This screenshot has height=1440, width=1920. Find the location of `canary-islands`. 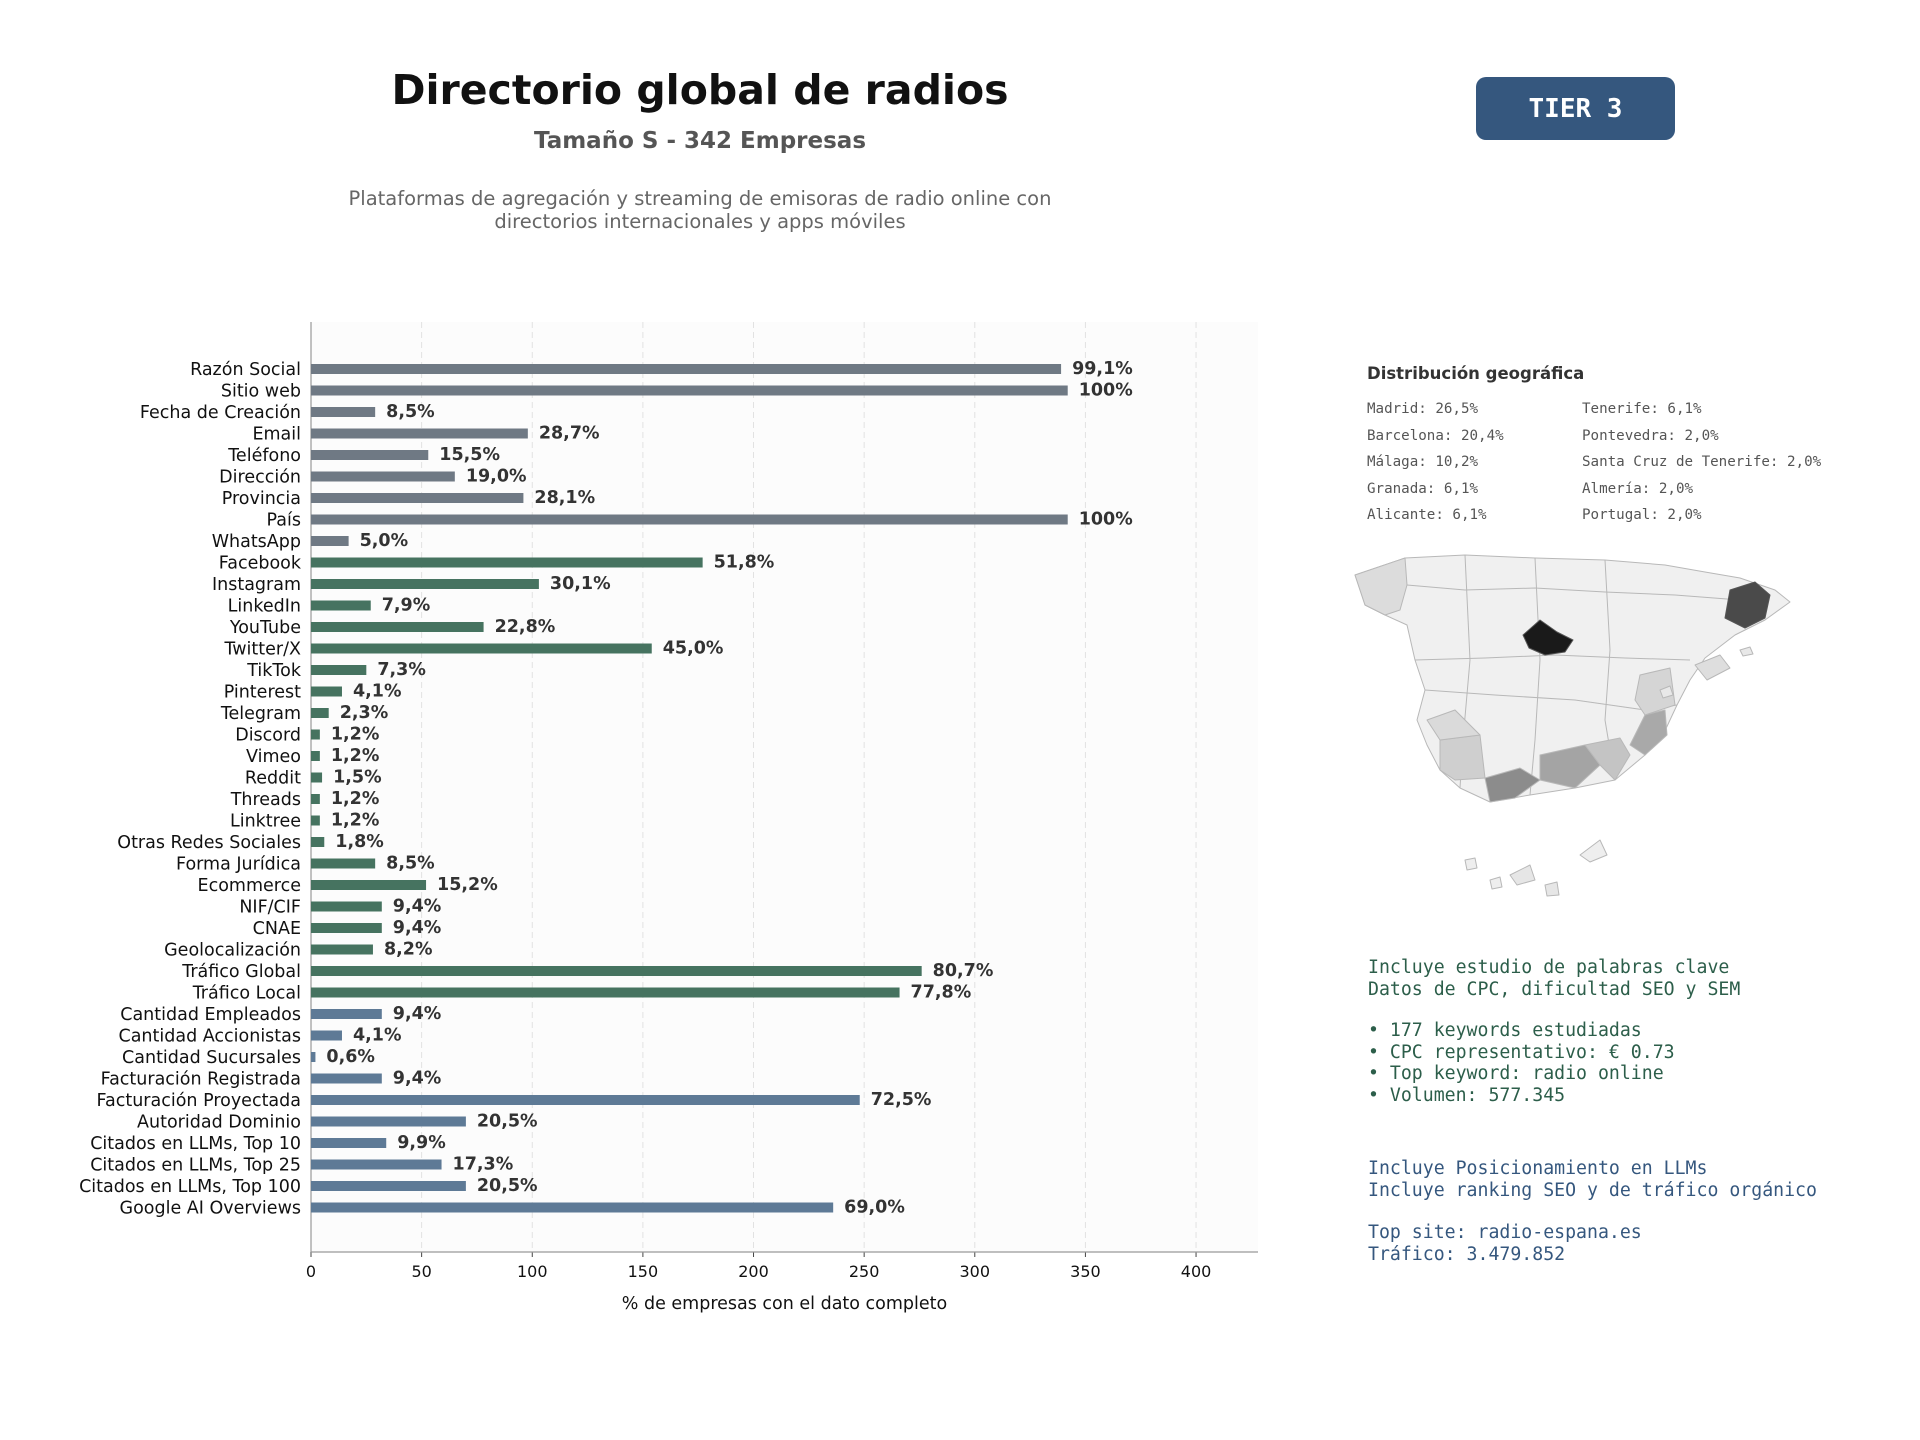

canary-islands is located at coordinates (1522, 875).